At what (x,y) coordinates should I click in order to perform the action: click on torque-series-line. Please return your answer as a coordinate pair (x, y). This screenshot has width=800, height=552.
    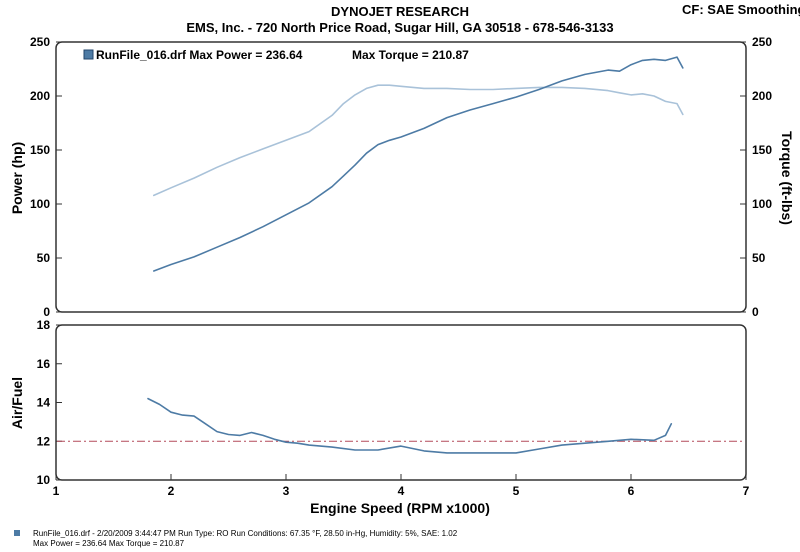
    Looking at the image, I should click on (418, 140).